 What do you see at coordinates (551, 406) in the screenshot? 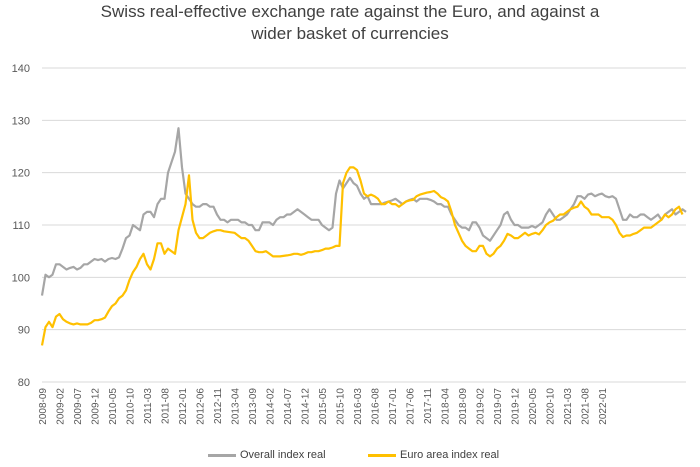
I see `x-tick-label: 2020-10` at bounding box center [551, 406].